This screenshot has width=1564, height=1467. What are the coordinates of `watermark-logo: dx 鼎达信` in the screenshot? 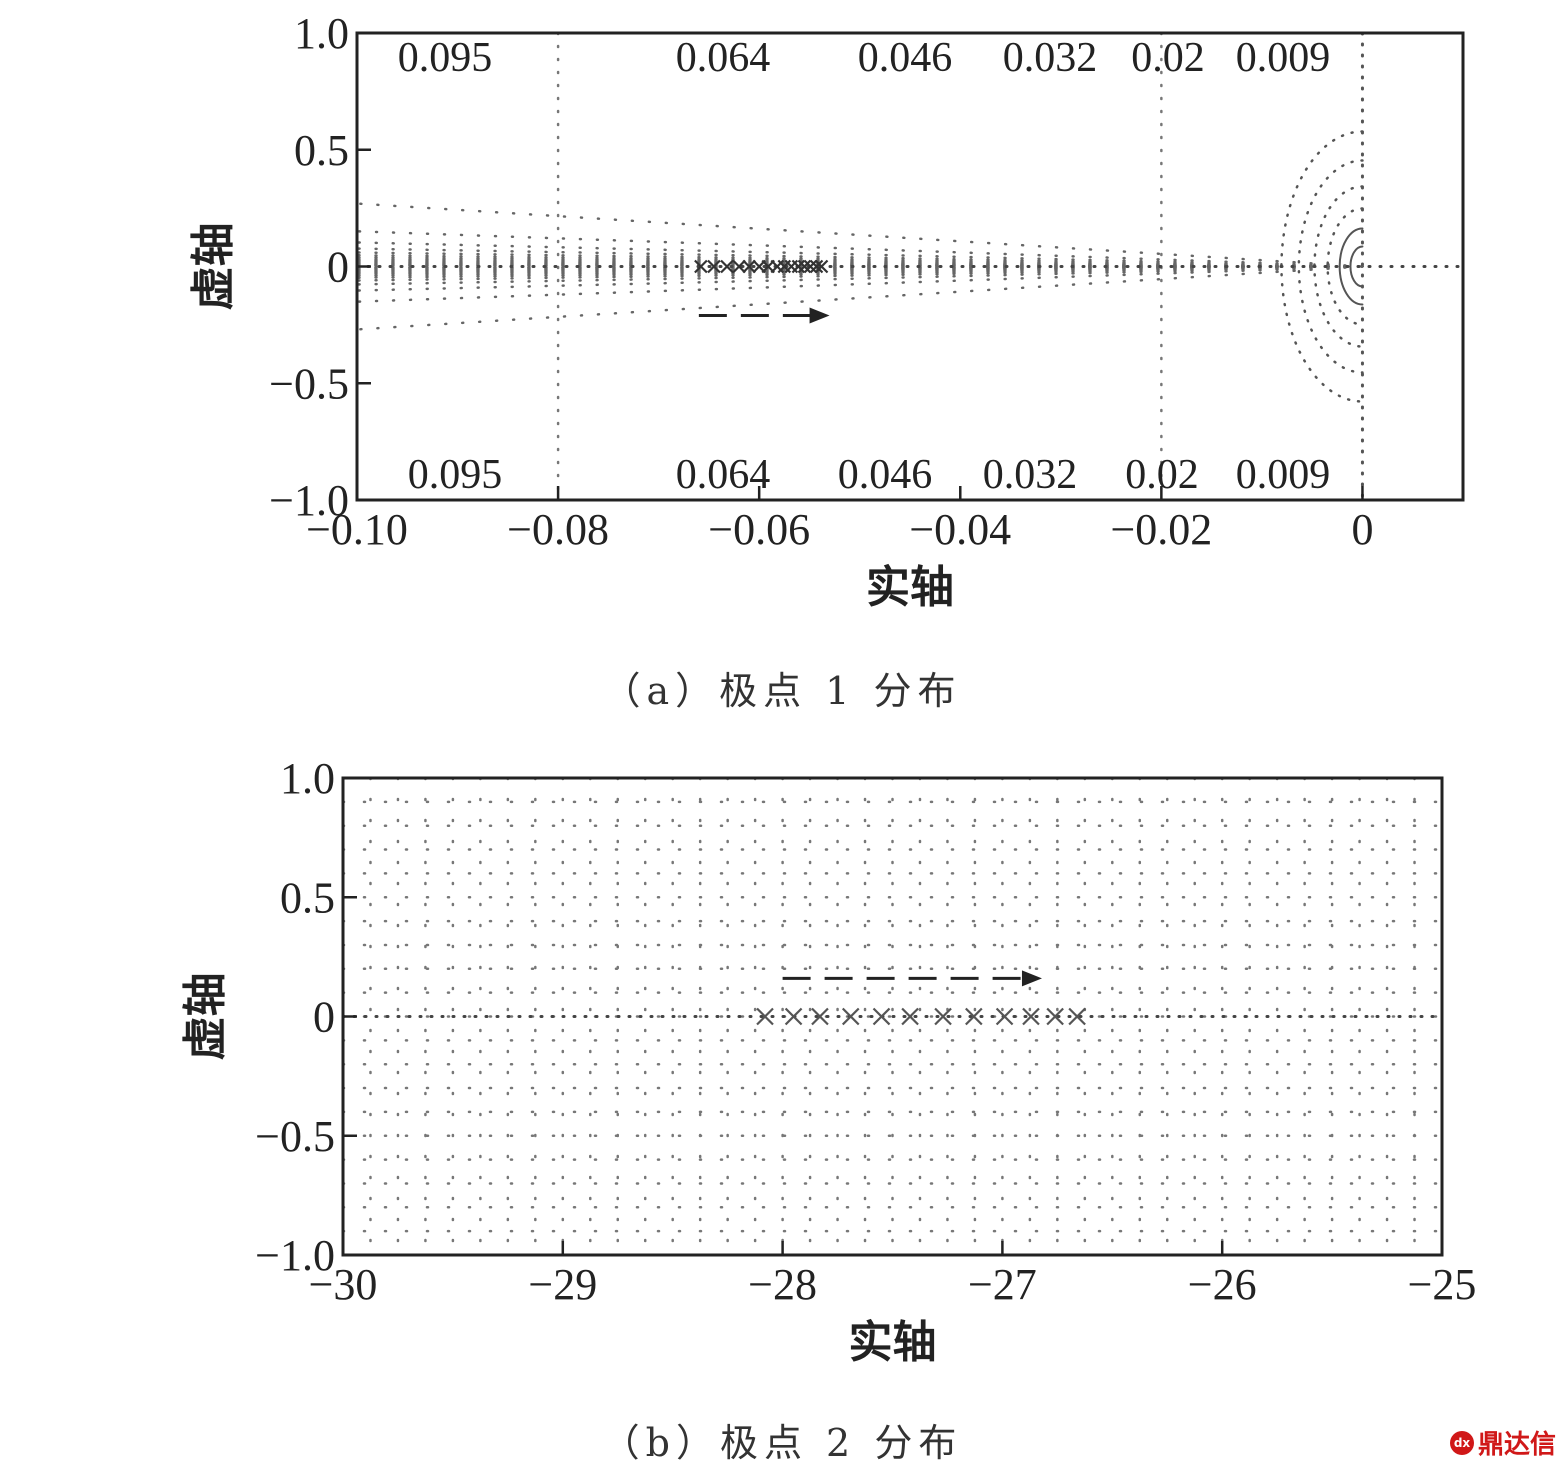 It's located at (1502, 1442).